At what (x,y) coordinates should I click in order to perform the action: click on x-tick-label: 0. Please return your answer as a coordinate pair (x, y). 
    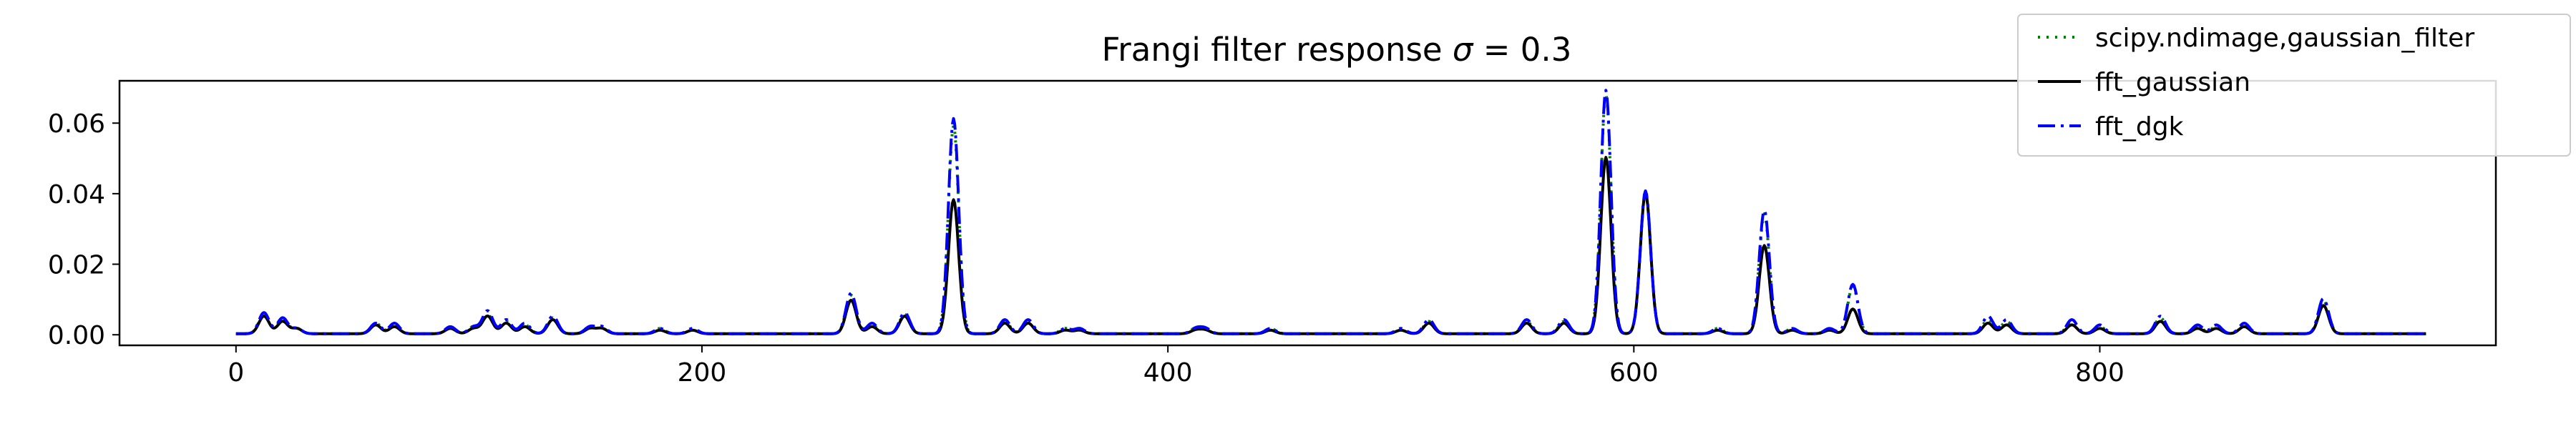
    Looking at the image, I should click on (236, 373).